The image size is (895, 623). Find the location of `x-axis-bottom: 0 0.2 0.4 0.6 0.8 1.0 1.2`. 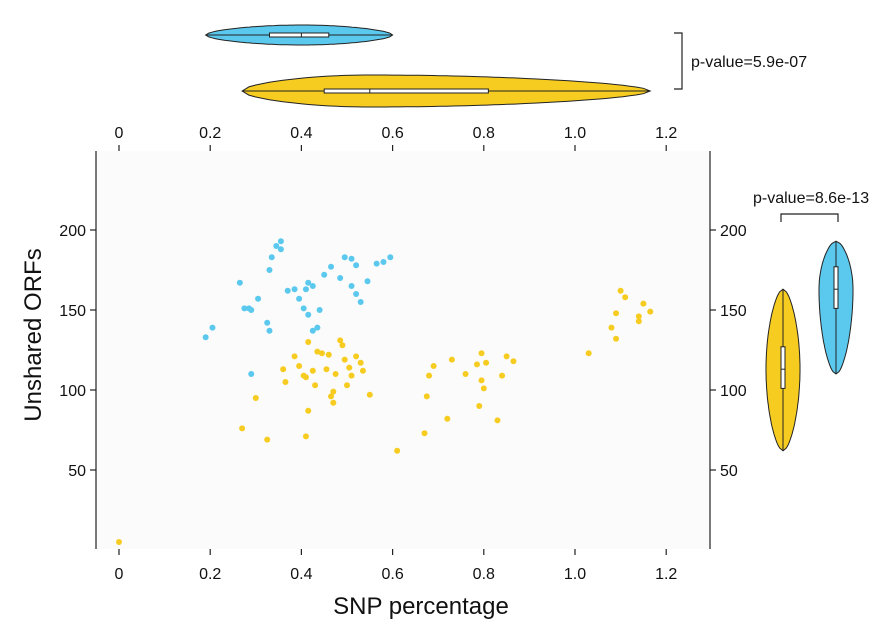

x-axis-bottom: 0 0.2 0.4 0.6 0.8 1.0 1.2 is located at coordinates (396, 566).